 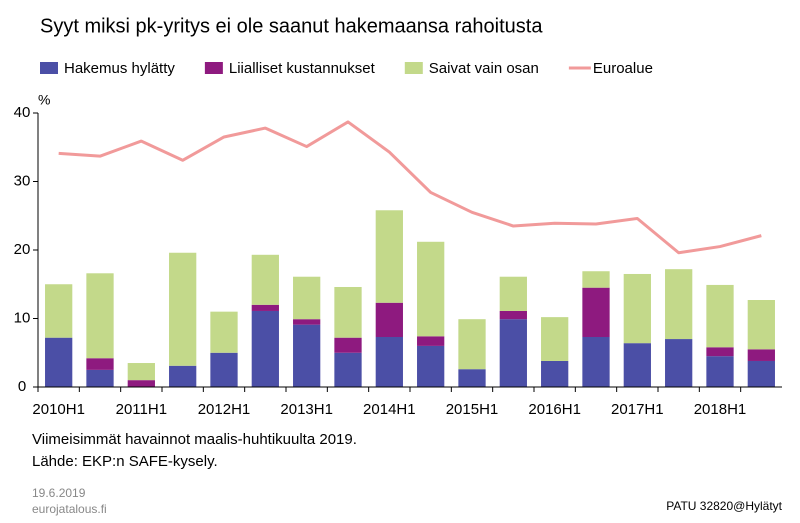 What do you see at coordinates (554, 409) in the screenshot?
I see `x-tick-label: 2016H1` at bounding box center [554, 409].